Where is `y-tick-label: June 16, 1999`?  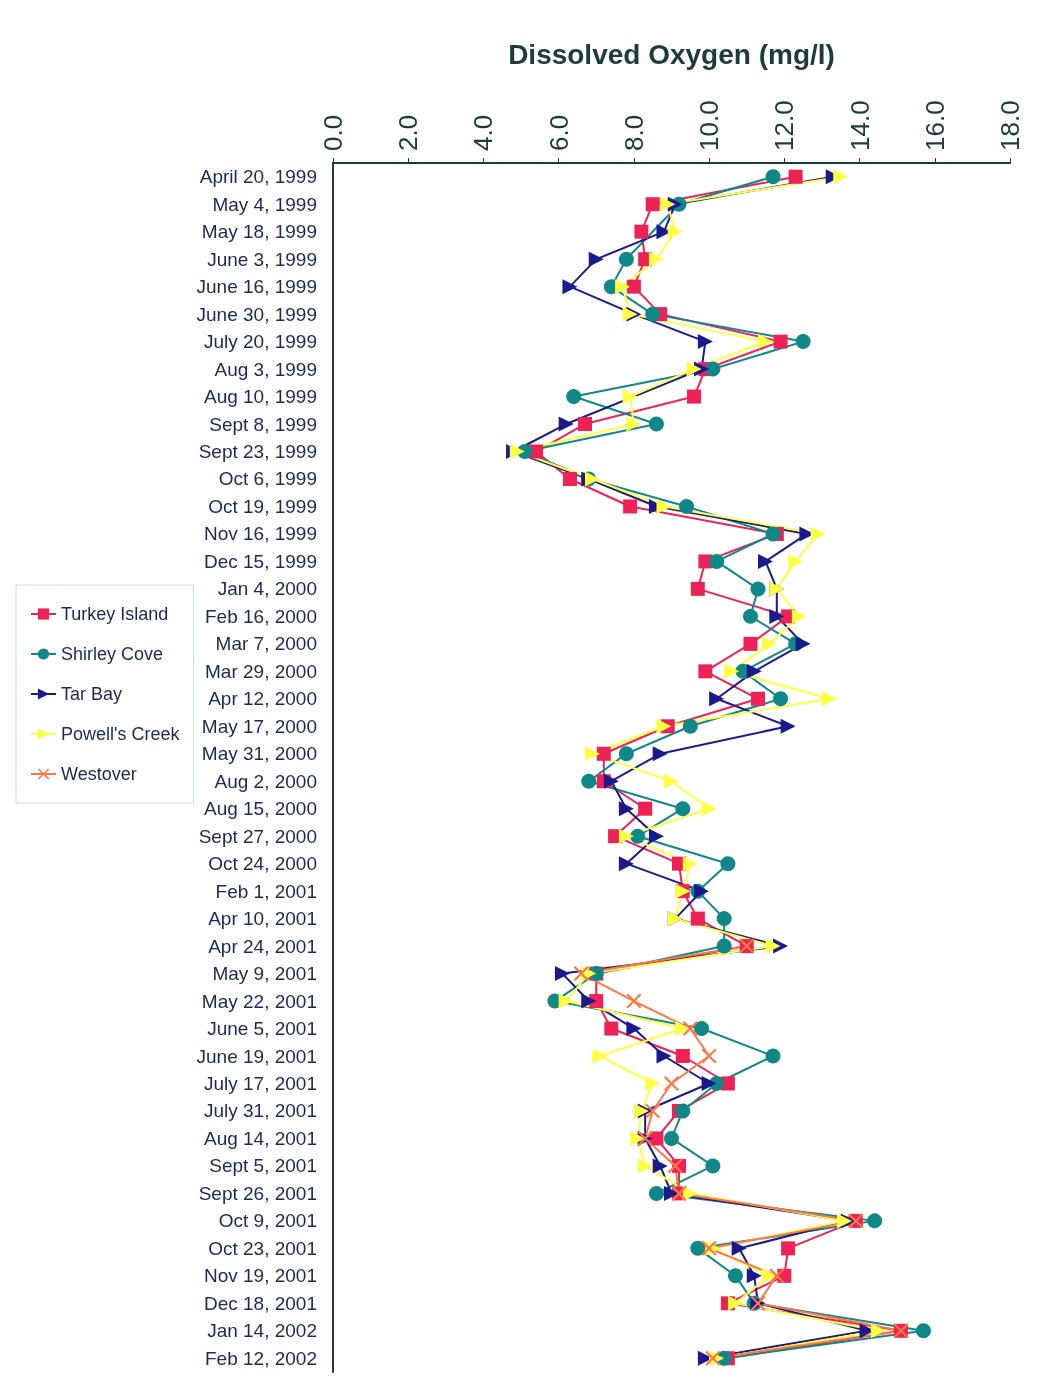 y-tick-label: June 16, 1999 is located at coordinates (256, 287).